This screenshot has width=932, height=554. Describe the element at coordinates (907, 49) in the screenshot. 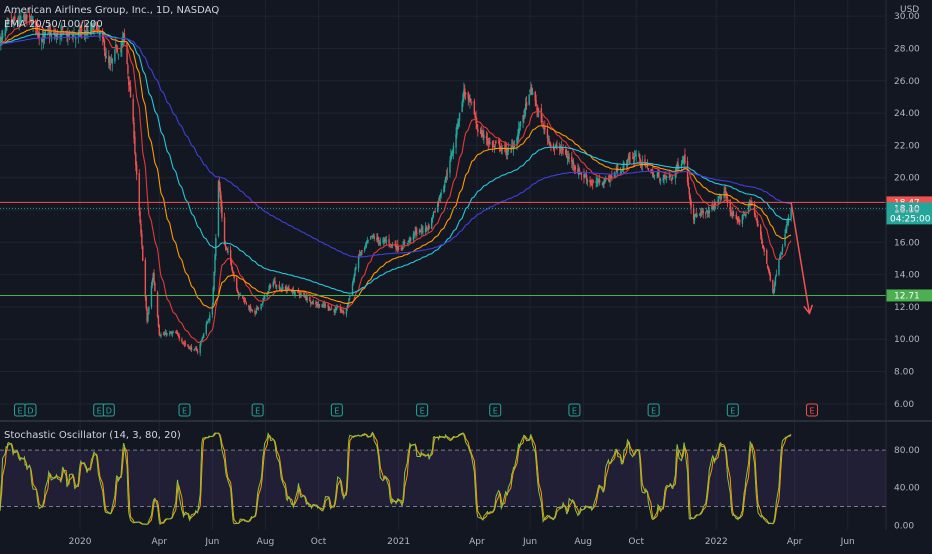

I see `price-tick-label: 28.00` at that location.